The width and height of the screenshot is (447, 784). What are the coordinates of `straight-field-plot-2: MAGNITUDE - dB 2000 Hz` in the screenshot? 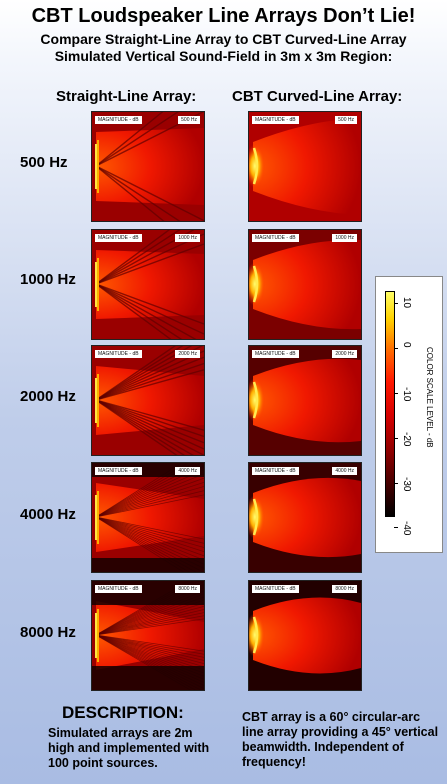 It's located at (148, 400).